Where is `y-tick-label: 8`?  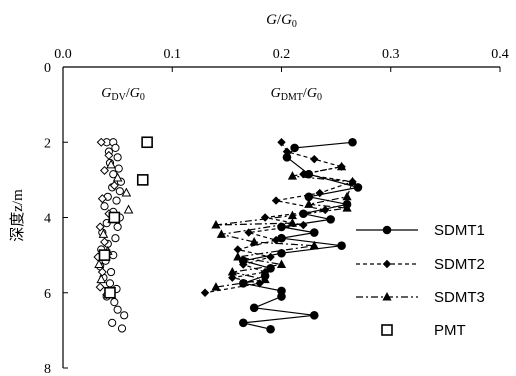
y-tick-label: 8 is located at coordinates (47, 369).